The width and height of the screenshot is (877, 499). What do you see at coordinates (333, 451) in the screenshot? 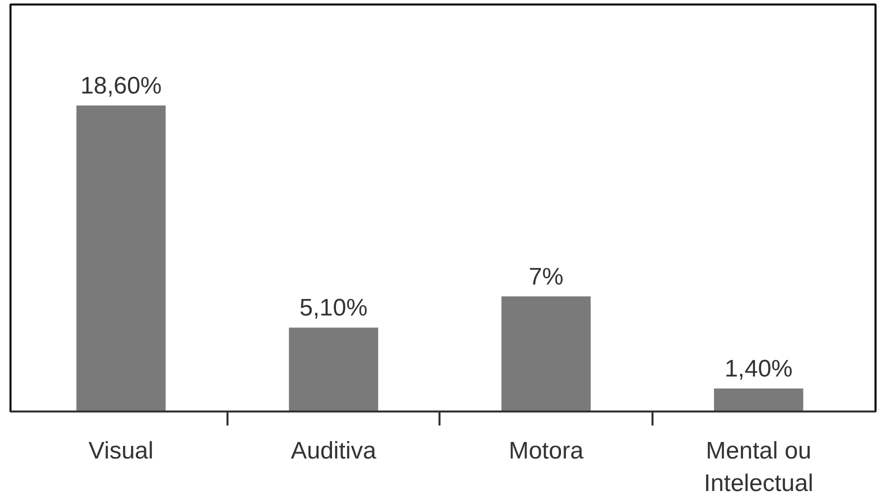
I see `x-tick-label: Auditiva` at bounding box center [333, 451].